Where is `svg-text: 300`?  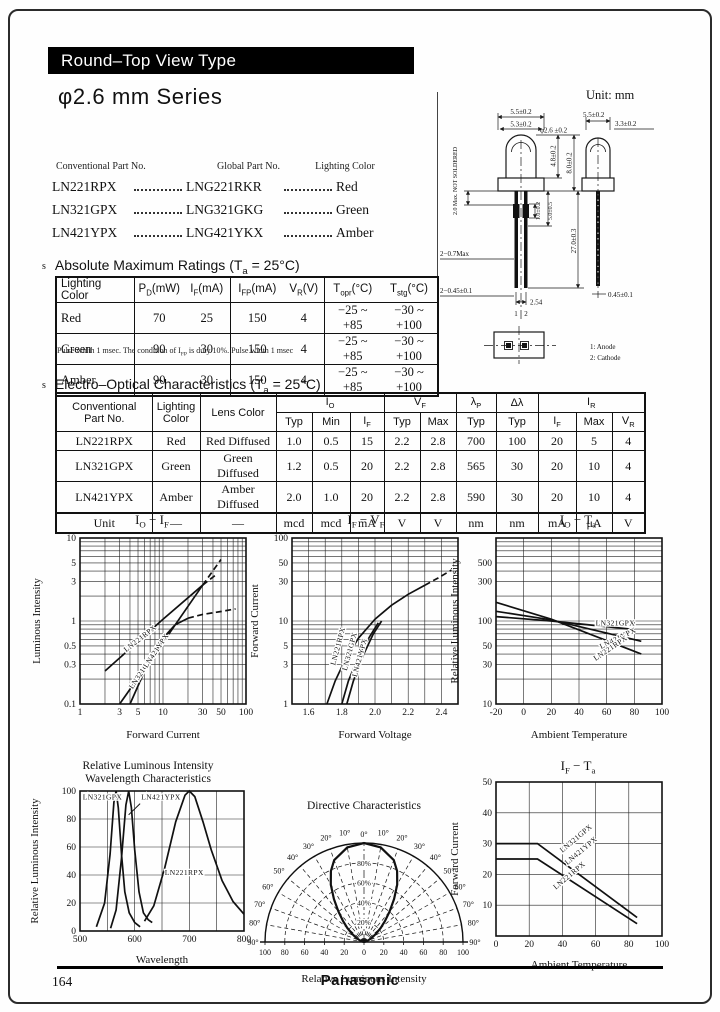 svg-text: 300 is located at coordinates (485, 582).